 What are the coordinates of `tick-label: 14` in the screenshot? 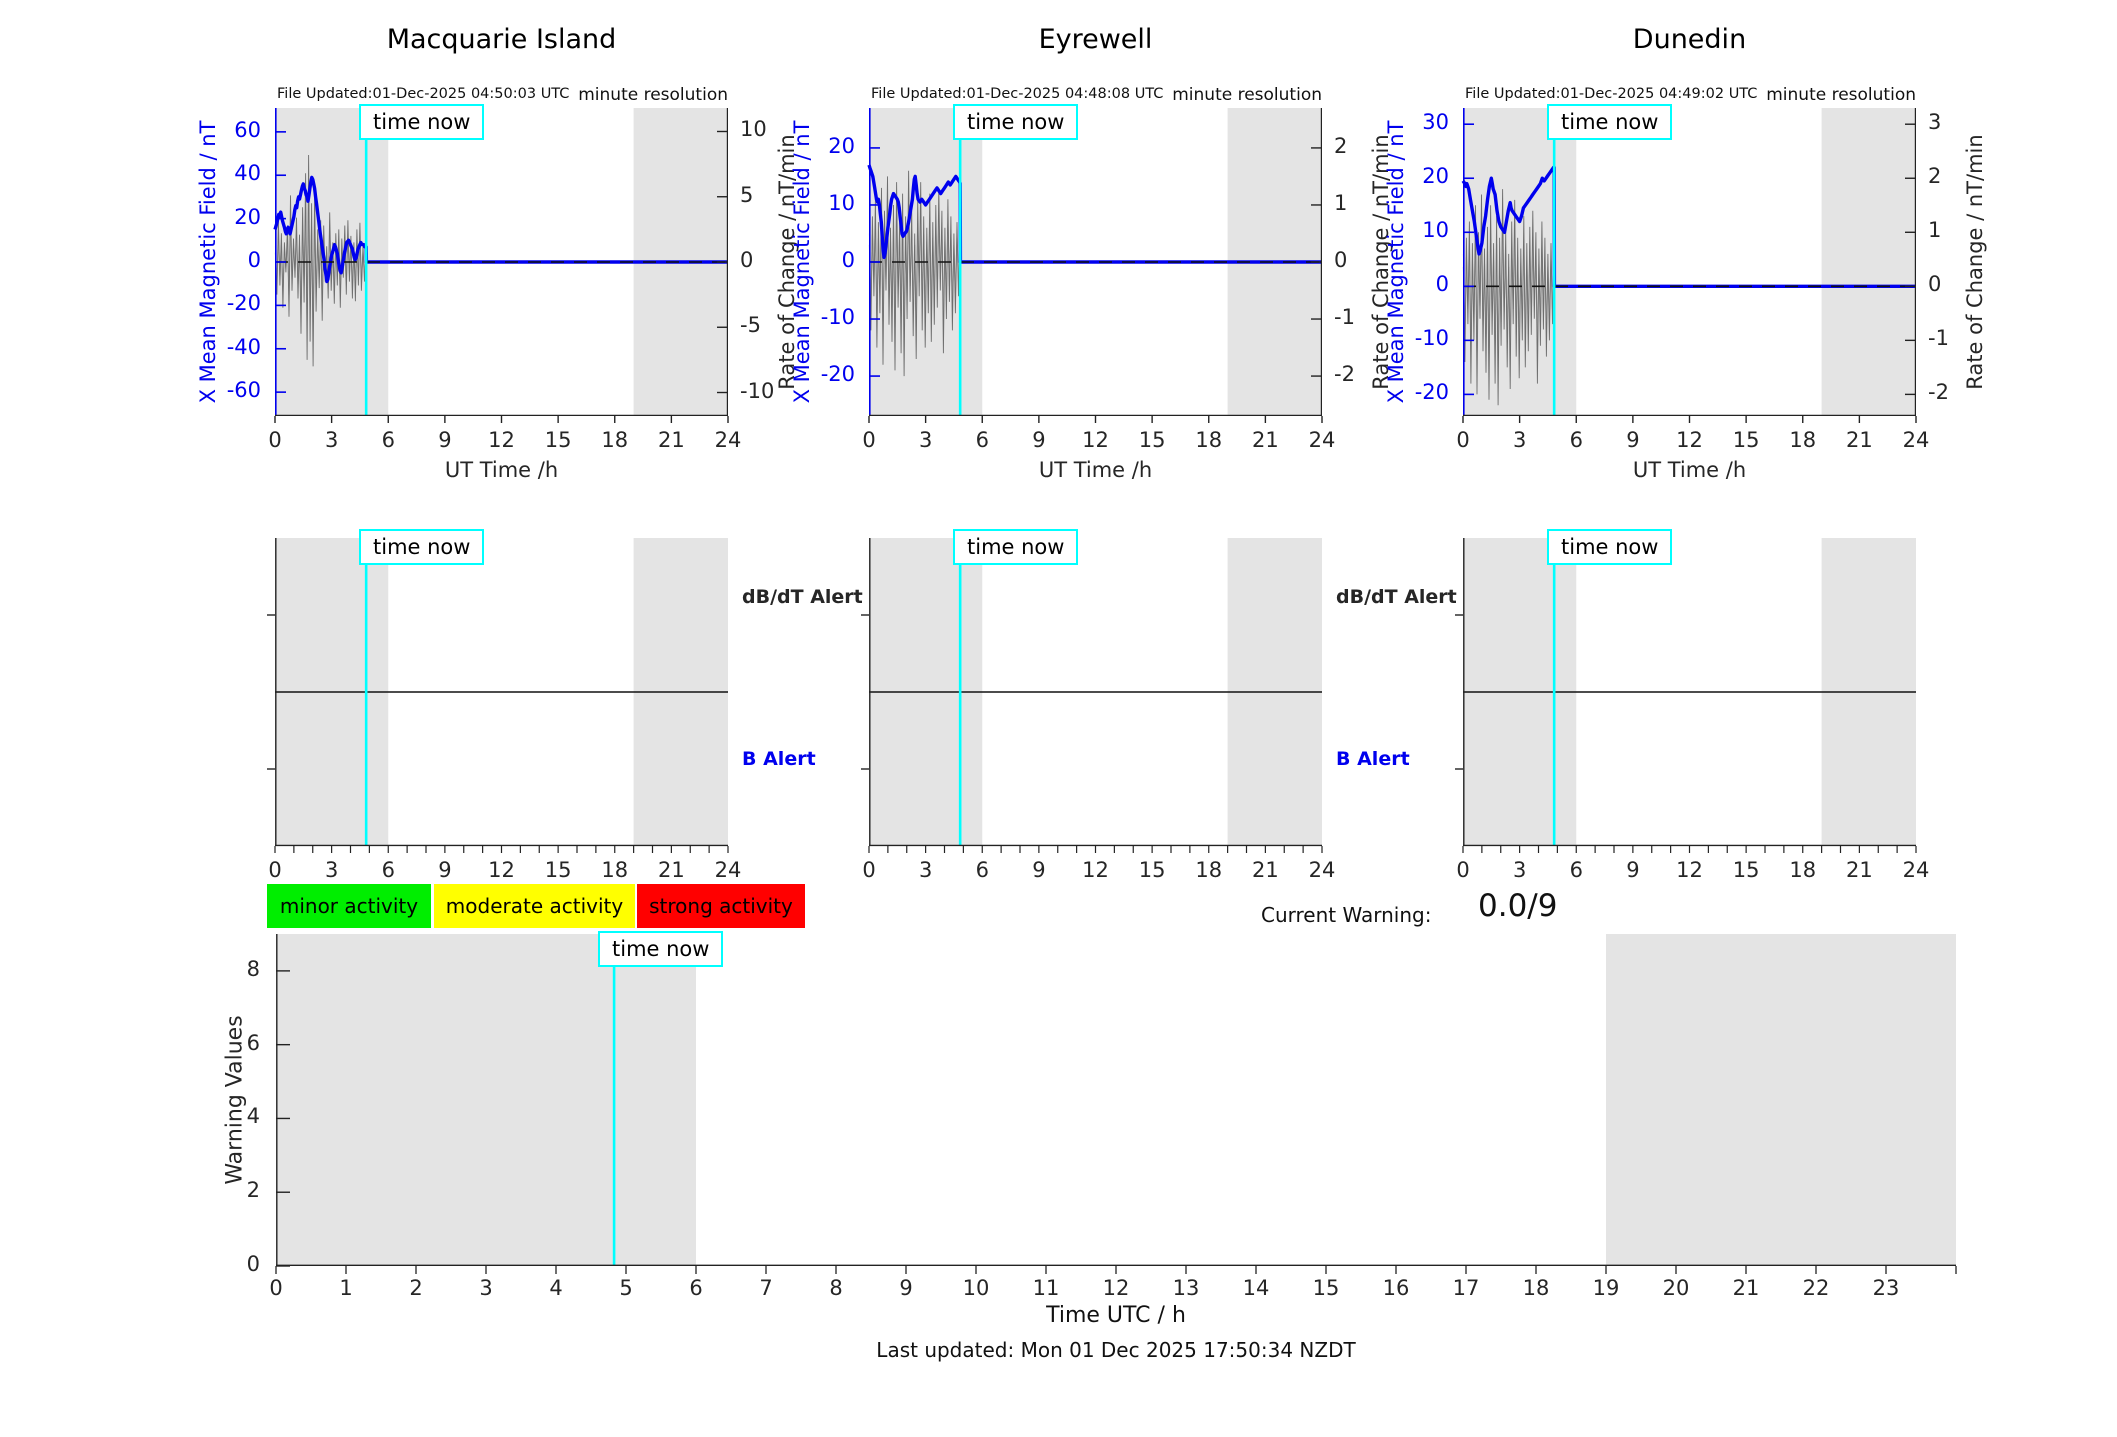 It's located at (1256, 1288).